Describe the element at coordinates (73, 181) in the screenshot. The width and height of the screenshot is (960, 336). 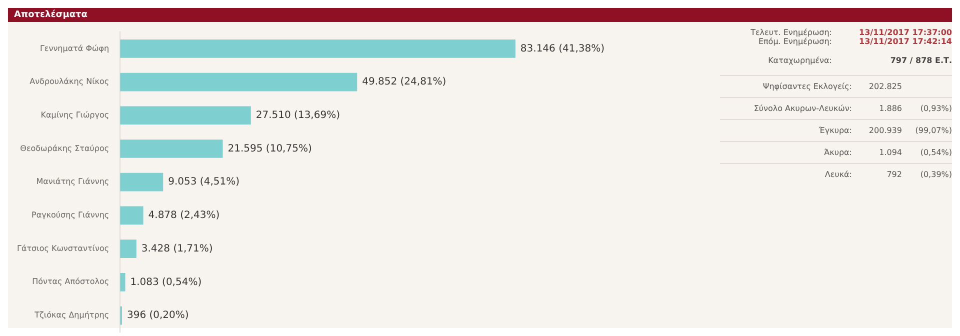
I see `y-tick-label: Μανιάτης Γιάννης` at that location.